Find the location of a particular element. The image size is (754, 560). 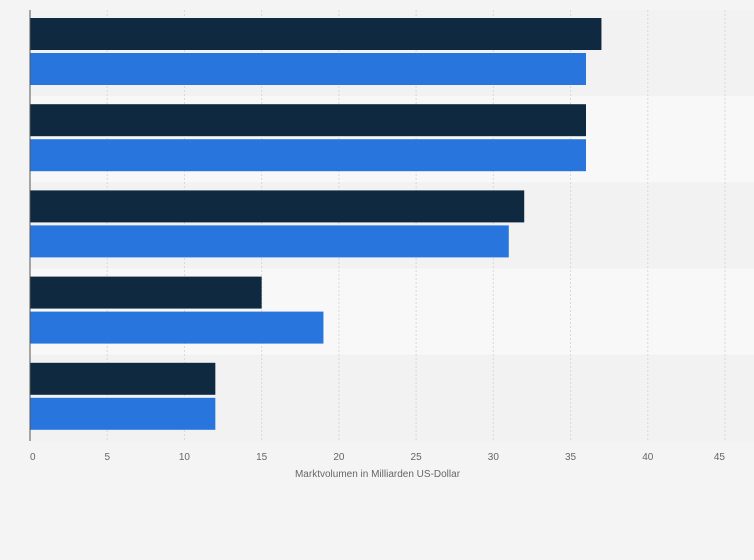

x-tick-label: 15 is located at coordinates (262, 457).